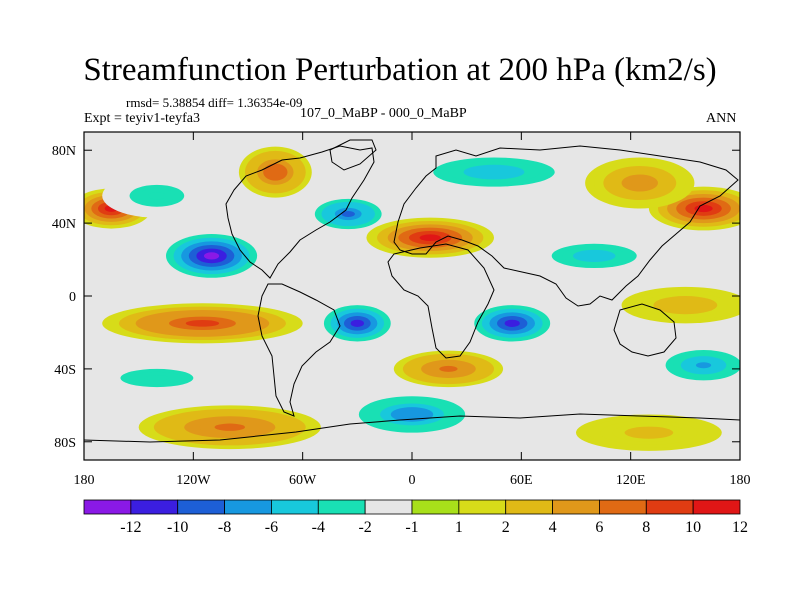 The height and width of the screenshot is (600, 800). I want to click on colorbar: -12 -10 -8 -6 -4 -2 -1 1 2 4 6 8 10 12, so click(415, 517).